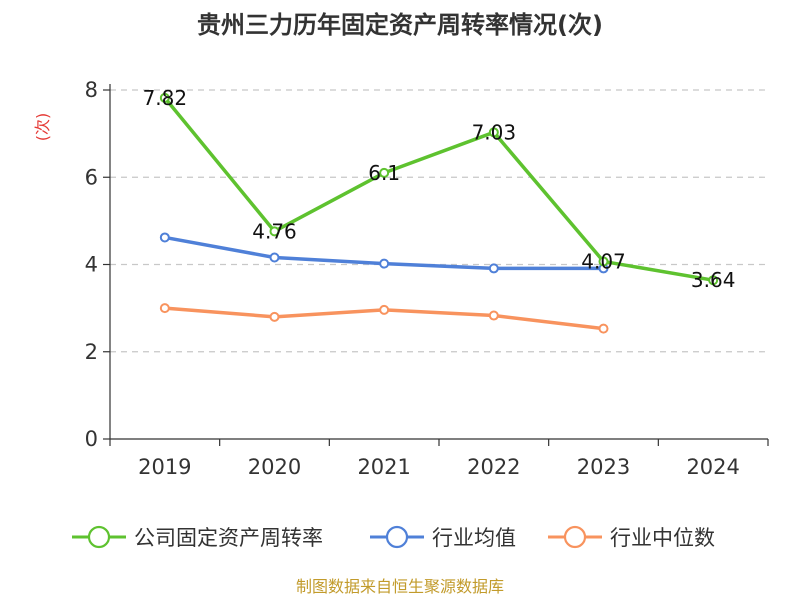 The height and width of the screenshot is (600, 800). What do you see at coordinates (474, 538) in the screenshot?
I see `legend-label: 行业均值` at bounding box center [474, 538].